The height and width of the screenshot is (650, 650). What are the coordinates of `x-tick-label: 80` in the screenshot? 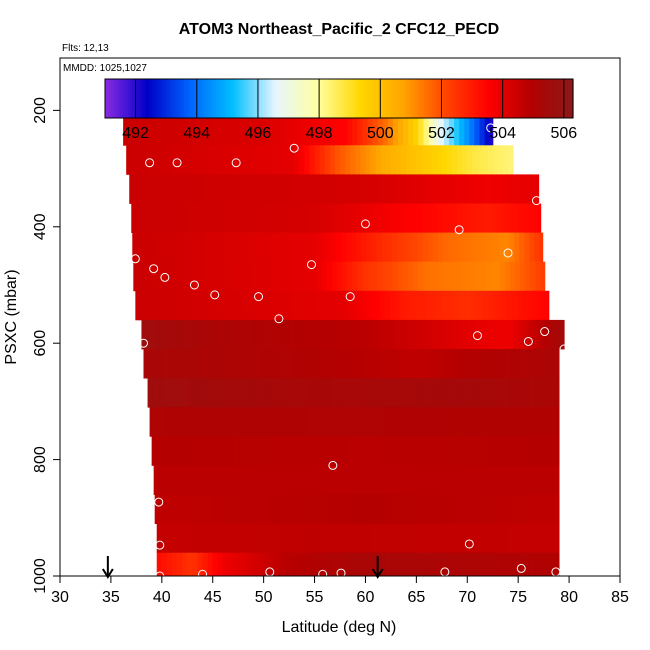 It's located at (569, 597).